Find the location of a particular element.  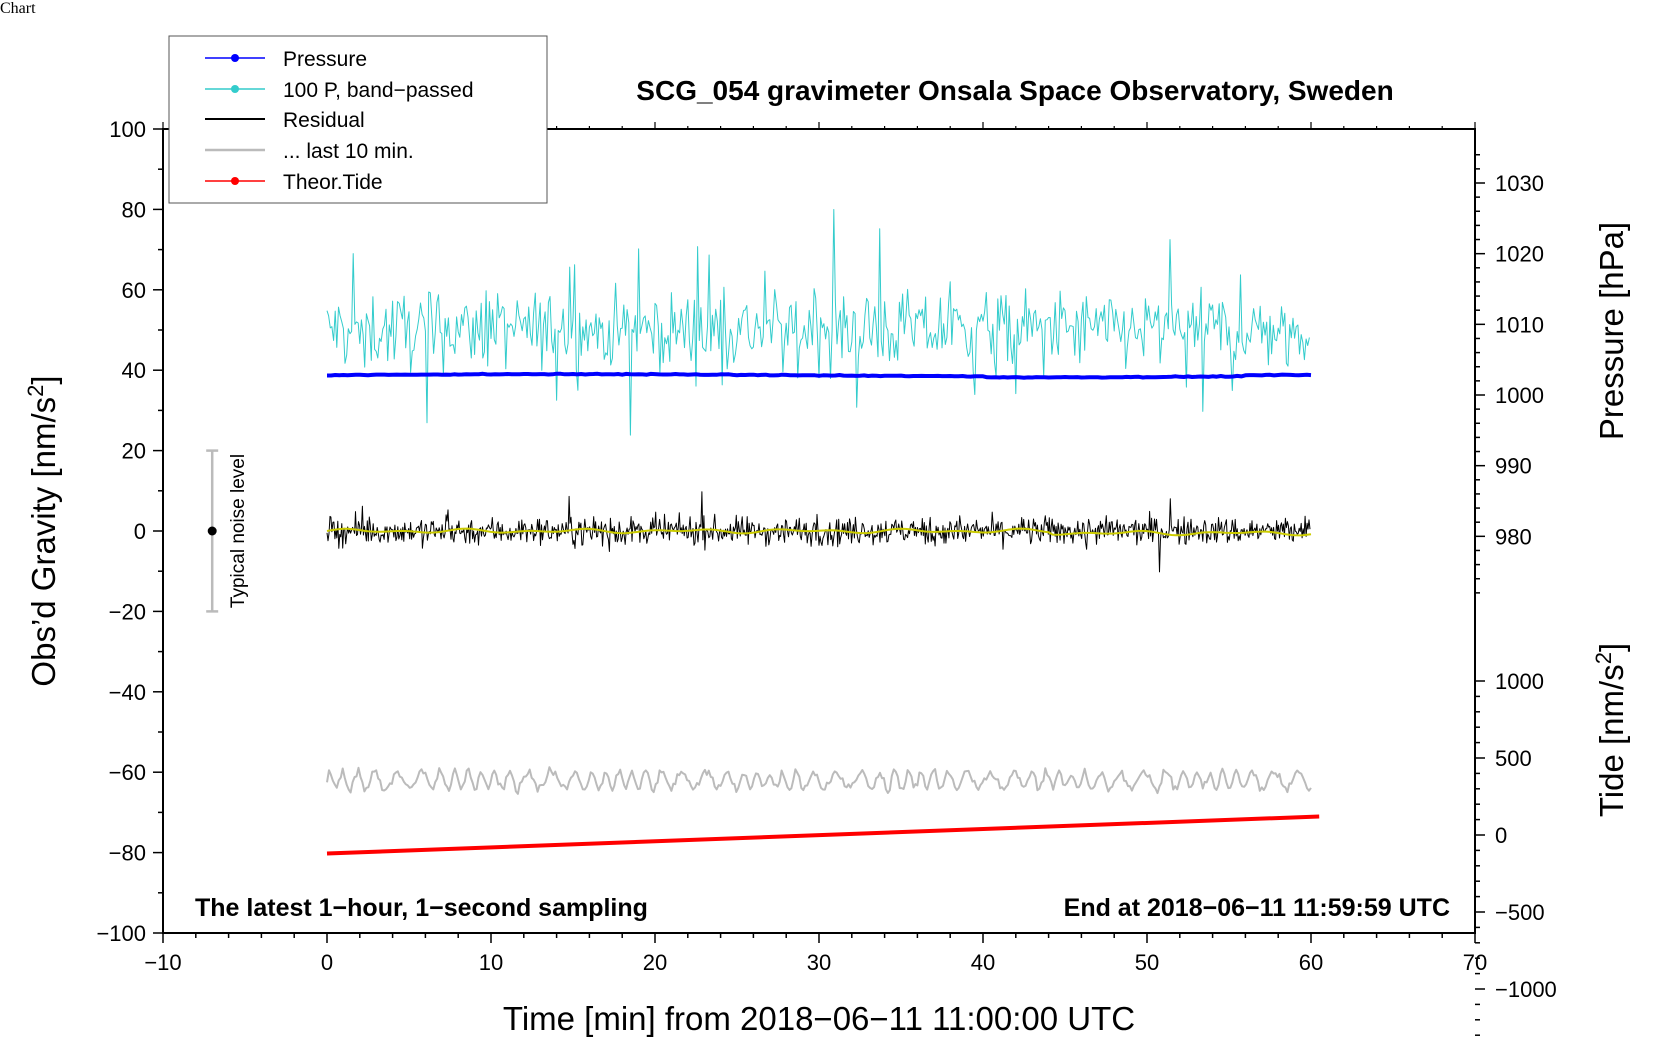

y-tick-label: 40 is located at coordinates (134, 370).